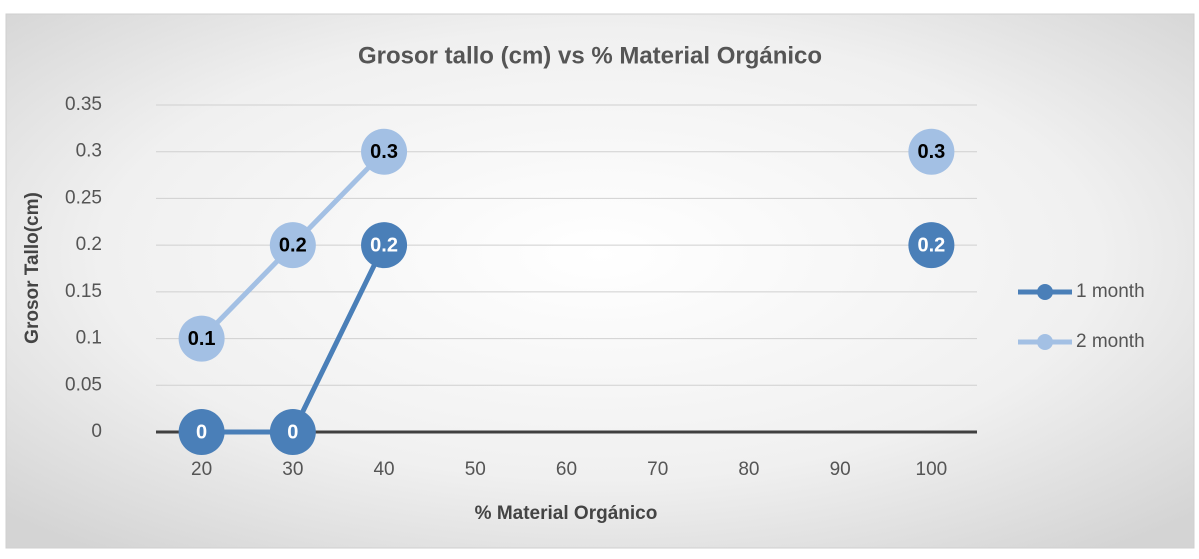 Image resolution: width=1199 pixels, height=559 pixels. Describe the element at coordinates (383, 469) in the screenshot. I see `x-tick-label: 40` at that location.